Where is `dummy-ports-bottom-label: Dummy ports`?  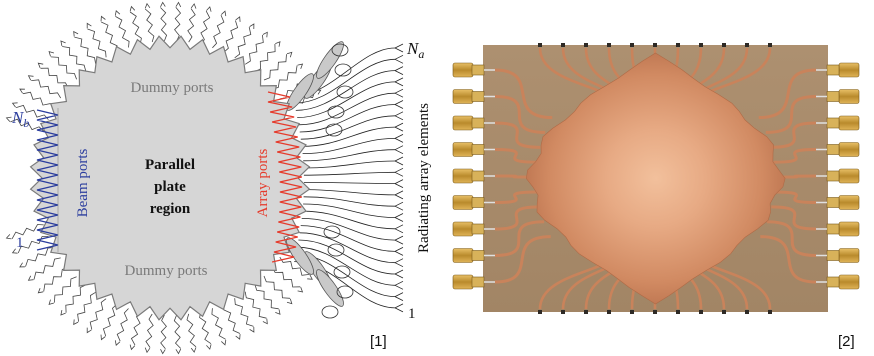 dummy-ports-bottom-label: Dummy ports is located at coordinates (166, 271).